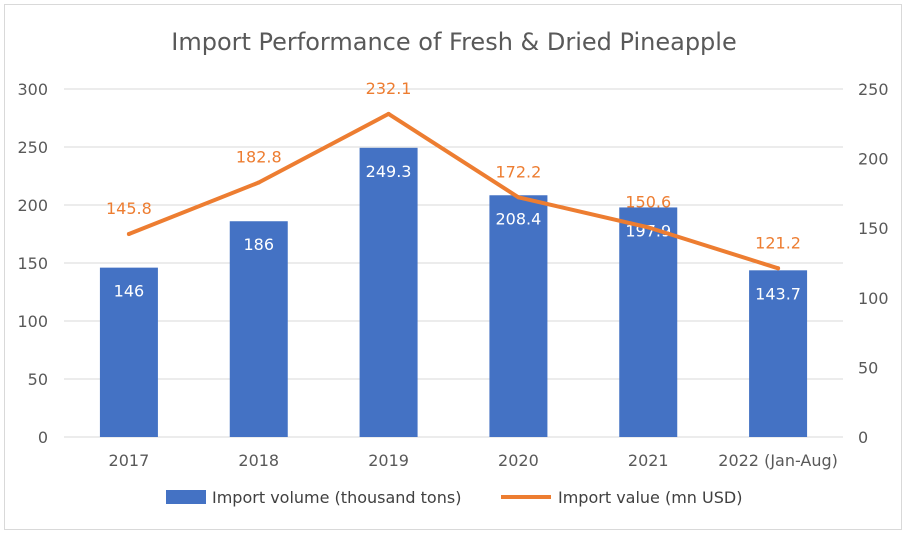 This screenshot has height=536, width=908. What do you see at coordinates (778, 293) in the screenshot?
I see `volume-bar-label: 143.7` at bounding box center [778, 293].